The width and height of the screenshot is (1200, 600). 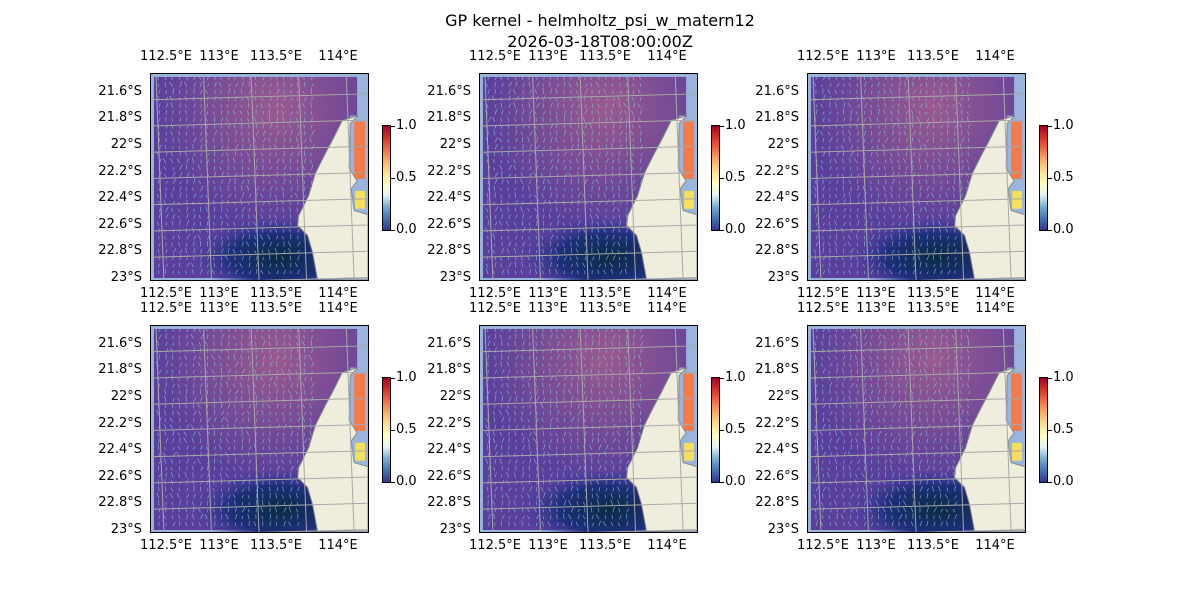 I want to click on lat-tick-label: 22.6°S, so click(x=777, y=476).